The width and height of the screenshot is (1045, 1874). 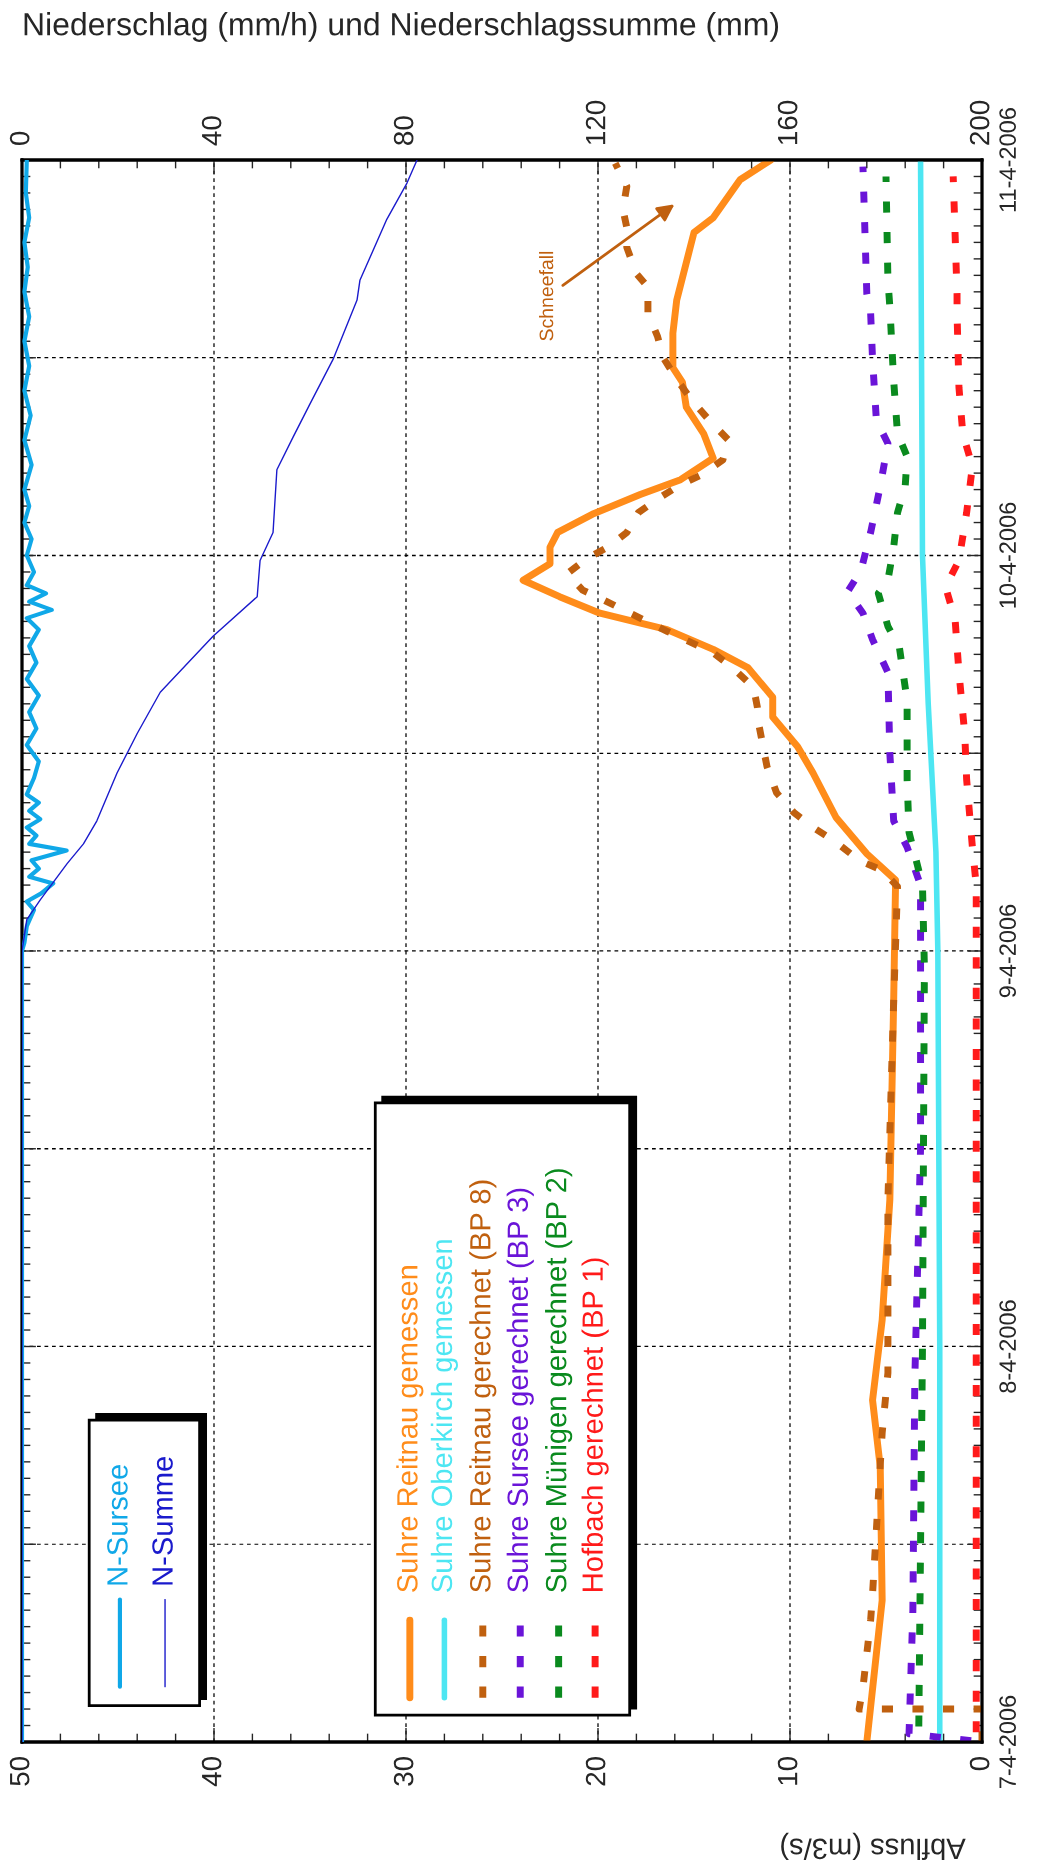 What do you see at coordinates (1008, 1346) in the screenshot?
I see `y-tick-label: 8-4-2006` at bounding box center [1008, 1346].